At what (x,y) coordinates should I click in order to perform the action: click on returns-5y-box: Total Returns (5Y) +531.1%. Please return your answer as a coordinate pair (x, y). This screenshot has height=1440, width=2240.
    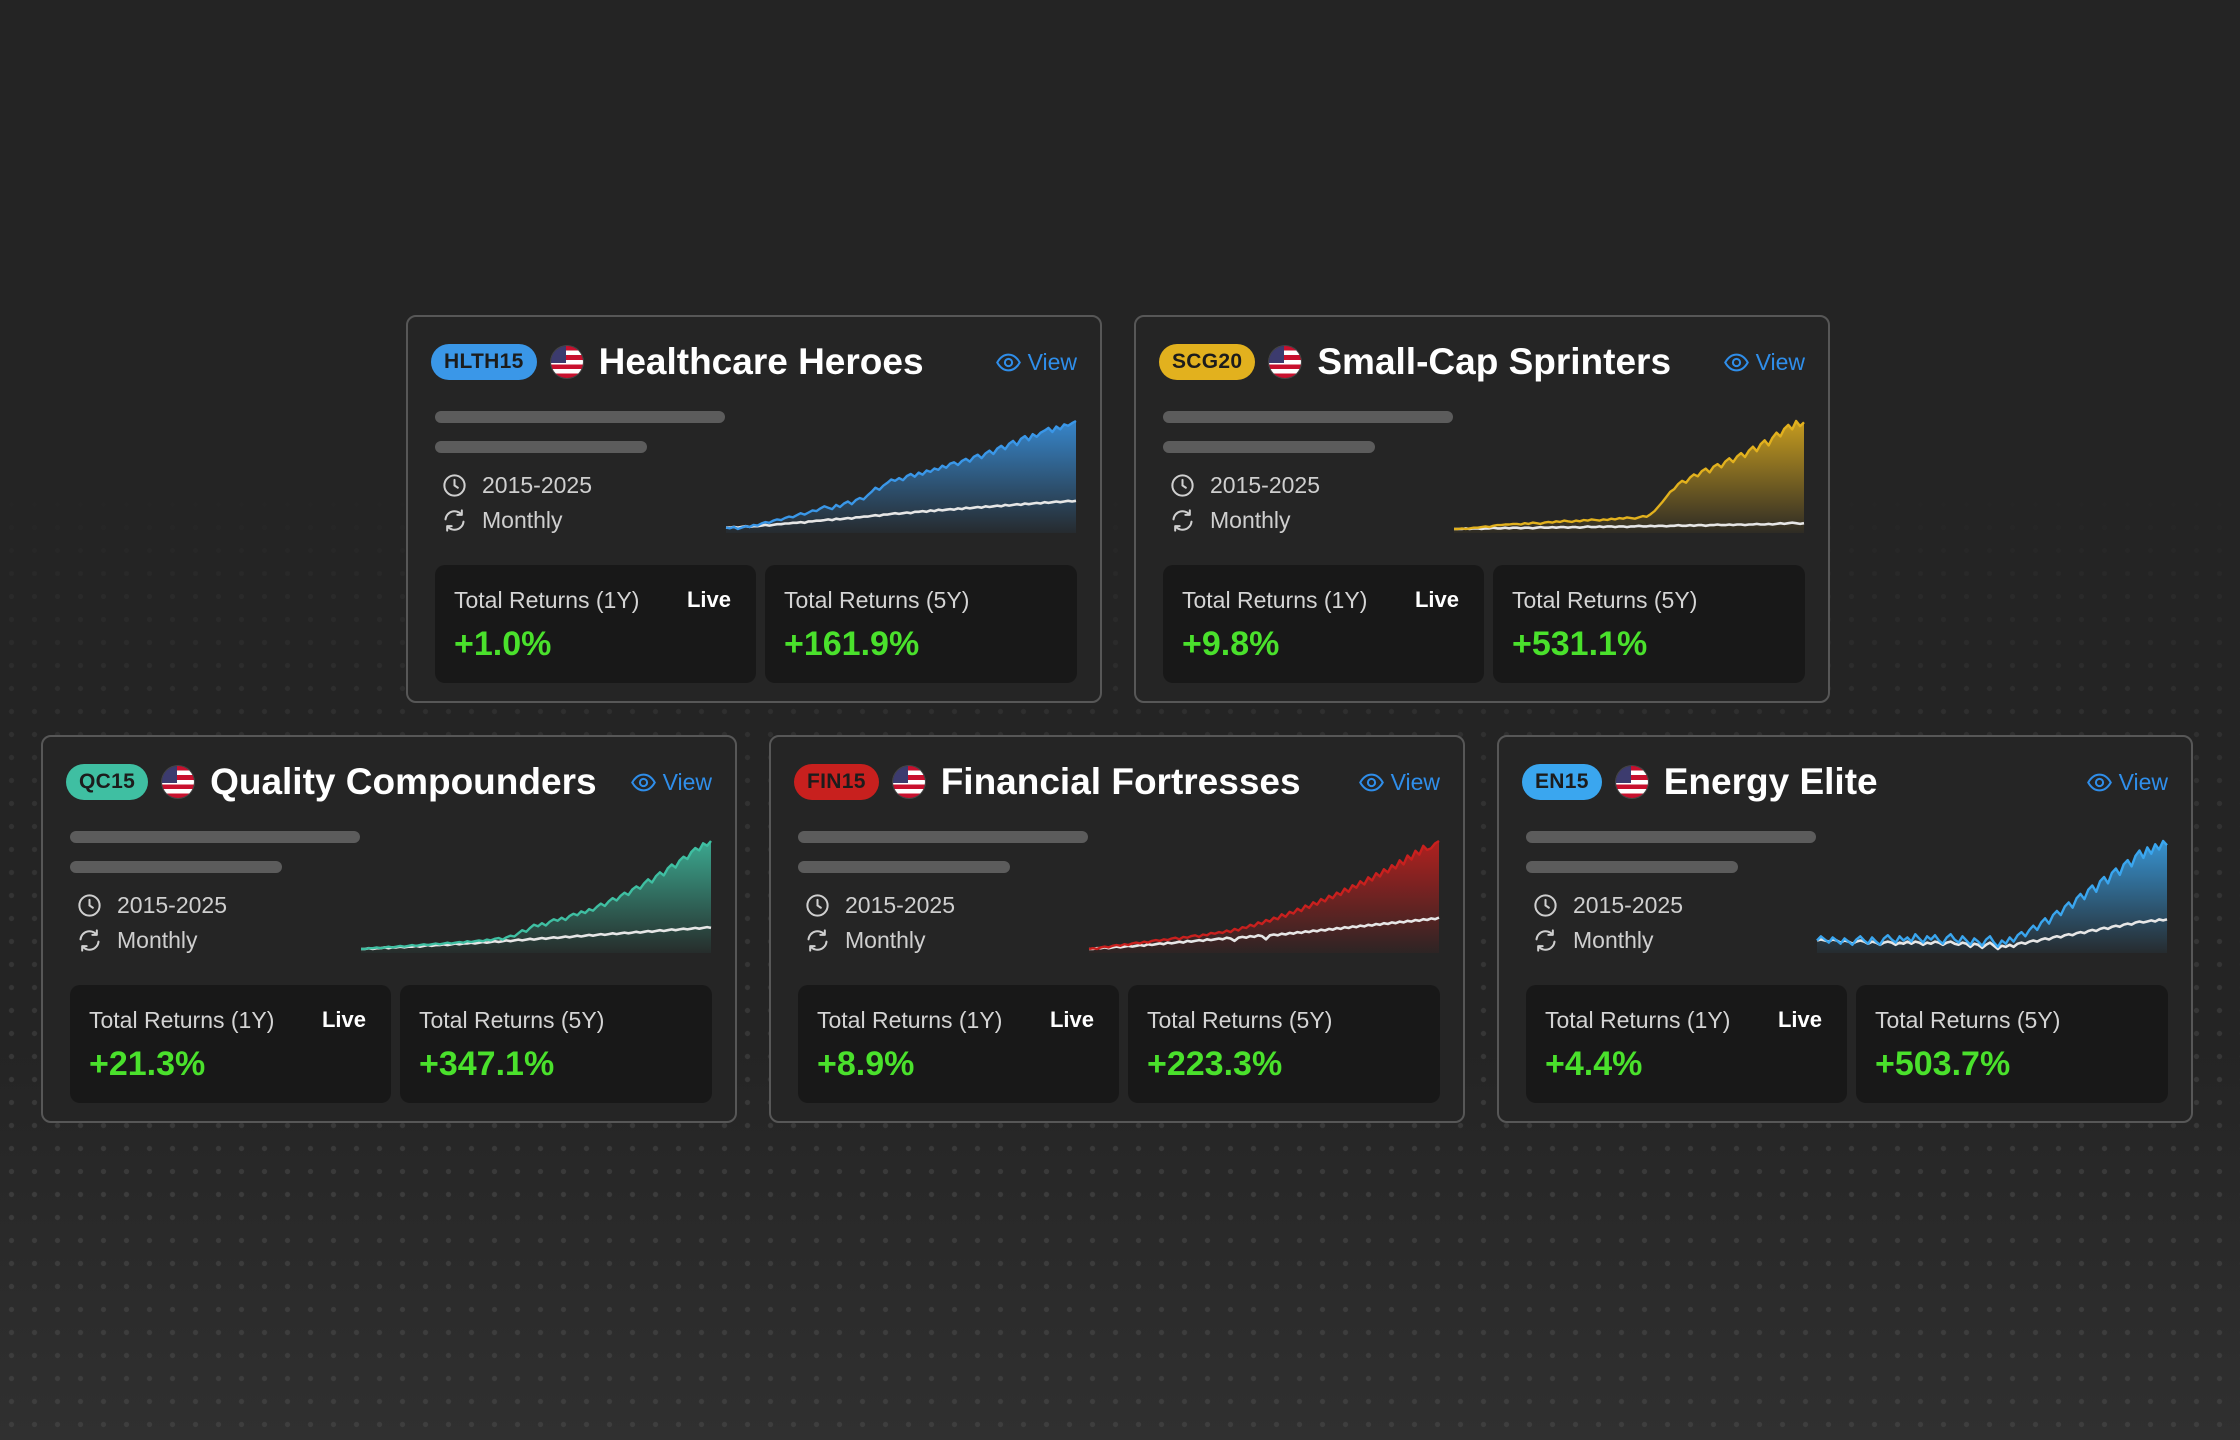
    Looking at the image, I should click on (1649, 624).